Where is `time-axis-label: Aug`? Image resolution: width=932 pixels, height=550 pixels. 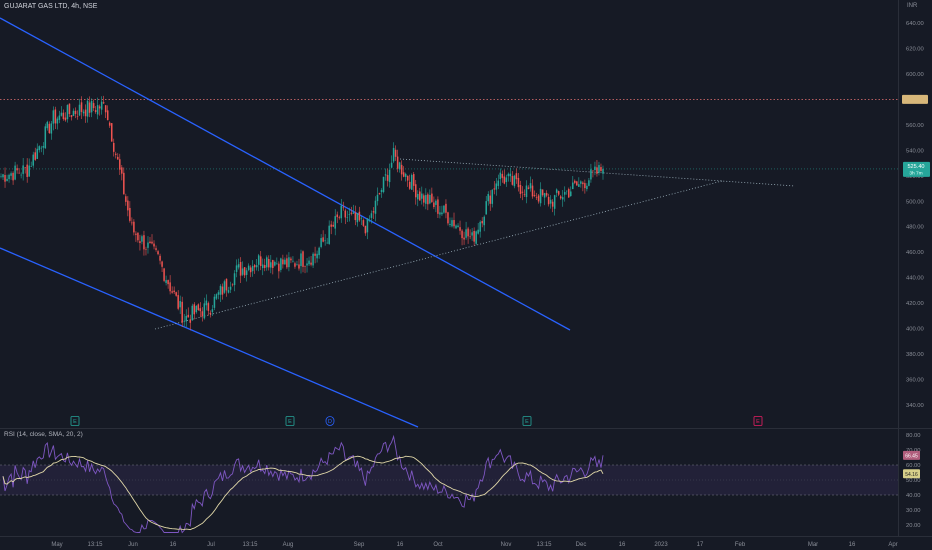
time-axis-label: Aug is located at coordinates (288, 545).